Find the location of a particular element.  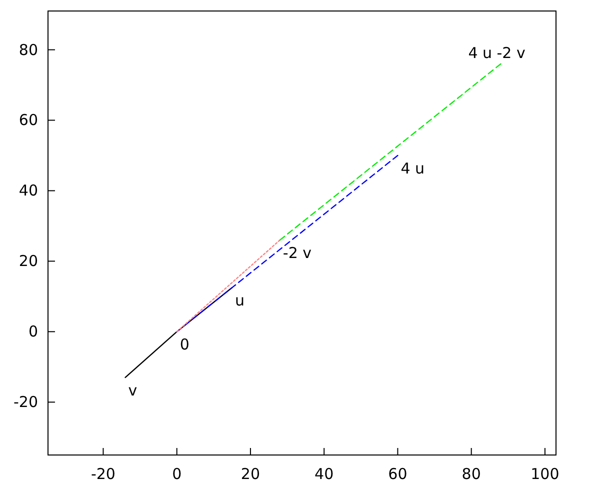

y-tick-label: 80 is located at coordinates (28, 49).